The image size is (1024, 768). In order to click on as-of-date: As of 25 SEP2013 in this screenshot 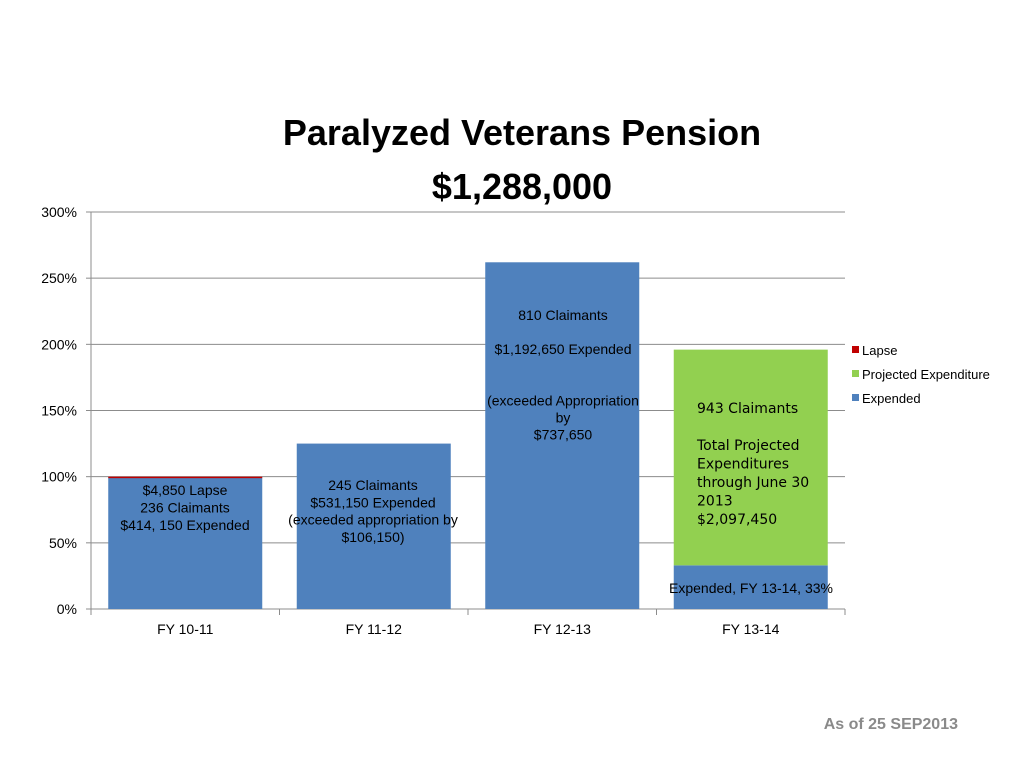, I will do `click(890, 724)`.